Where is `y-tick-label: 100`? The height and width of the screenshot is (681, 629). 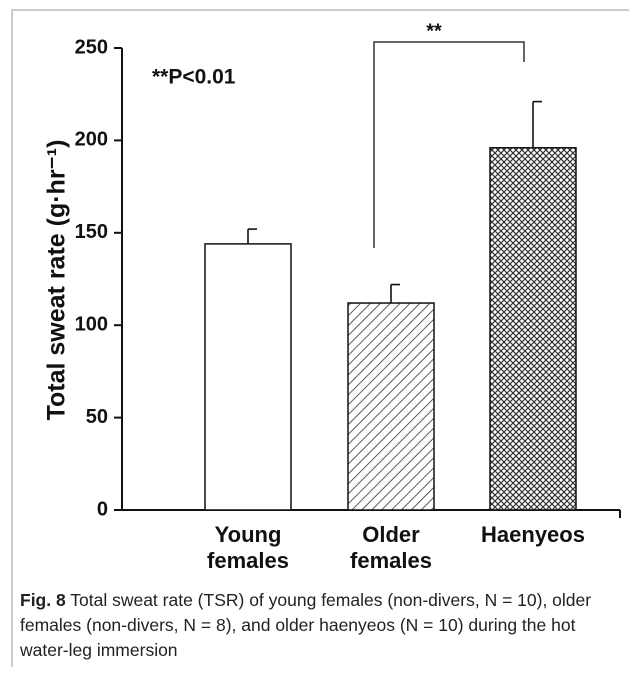
y-tick-label: 100 is located at coordinates (91, 324).